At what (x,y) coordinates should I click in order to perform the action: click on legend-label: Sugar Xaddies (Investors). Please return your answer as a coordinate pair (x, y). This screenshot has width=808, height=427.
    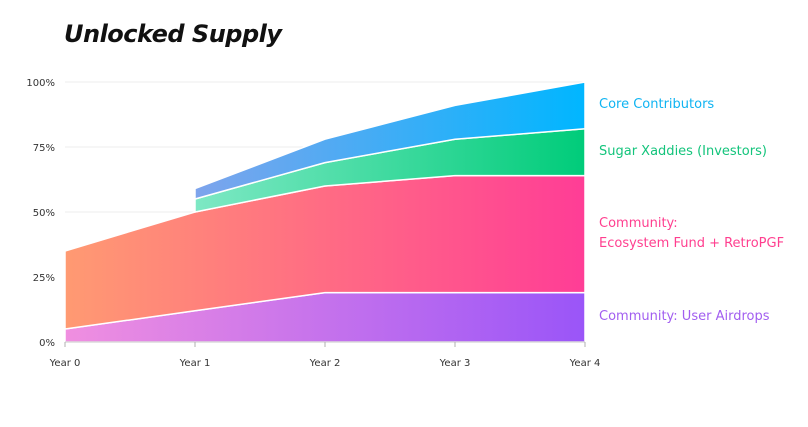
    Looking at the image, I should click on (683, 152).